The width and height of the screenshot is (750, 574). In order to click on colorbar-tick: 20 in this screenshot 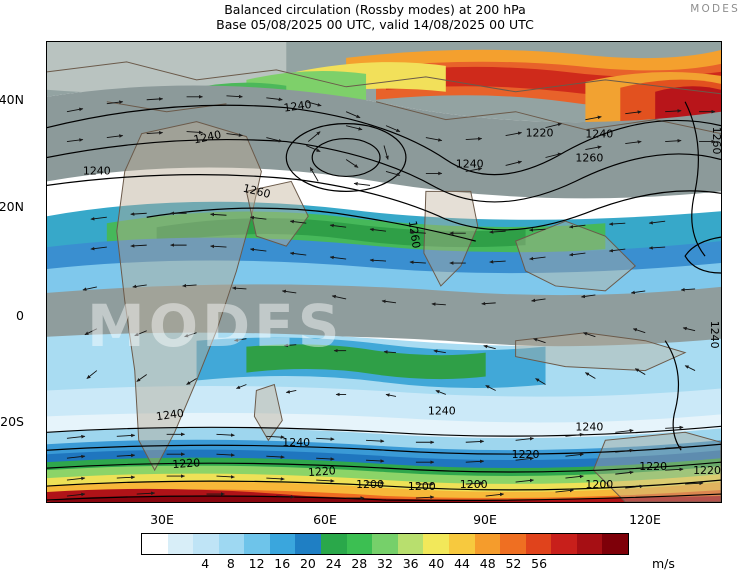, I will do `click(307, 563)`.